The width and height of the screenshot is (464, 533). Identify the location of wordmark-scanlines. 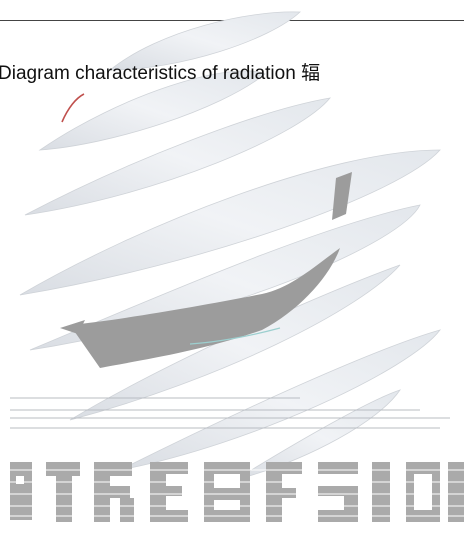
(232, 493).